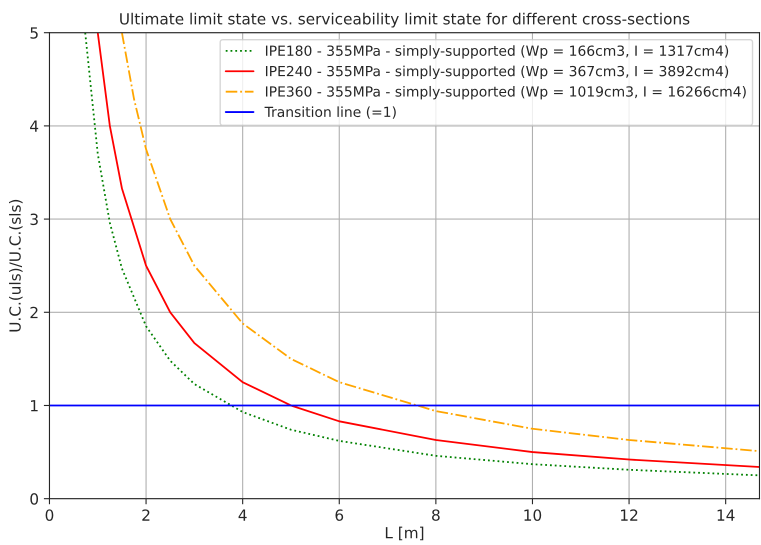 This screenshot has width=761, height=545. I want to click on y-tick-label: 1, so click(34, 406).